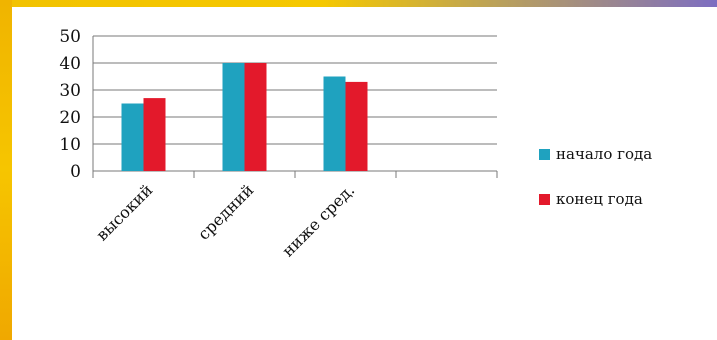 The width and height of the screenshot is (717, 340). What do you see at coordinates (70, 104) in the screenshot?
I see `y-tick-labels: 0 10 20 30 40 50` at bounding box center [70, 104].